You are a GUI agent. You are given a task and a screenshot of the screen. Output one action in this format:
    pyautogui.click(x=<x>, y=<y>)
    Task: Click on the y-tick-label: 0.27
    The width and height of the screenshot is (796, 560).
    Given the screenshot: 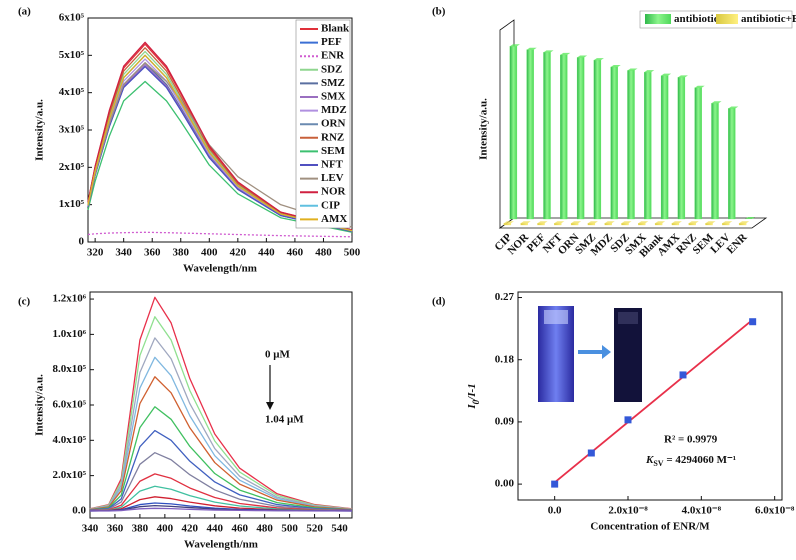 What is the action you would take?
    pyautogui.click(x=505, y=297)
    